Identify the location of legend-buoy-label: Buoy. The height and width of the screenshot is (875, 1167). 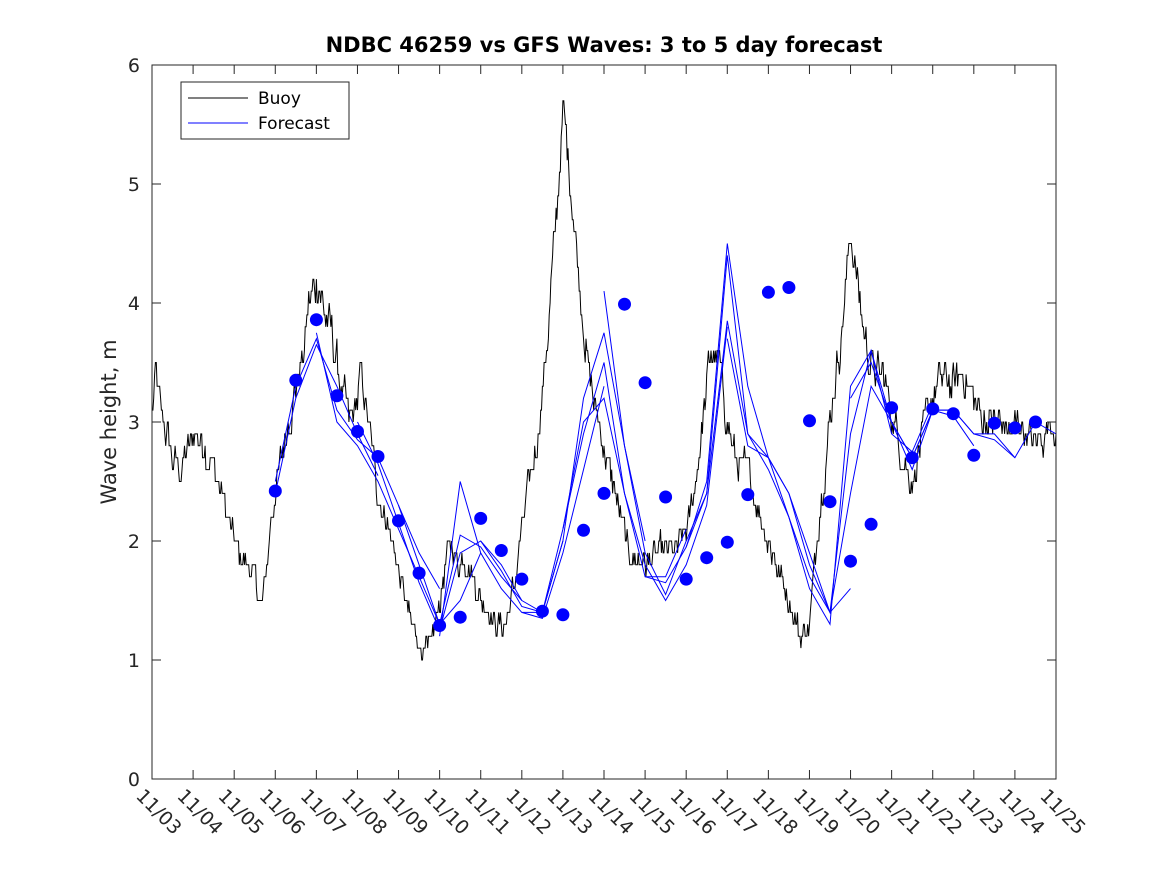
(279, 99).